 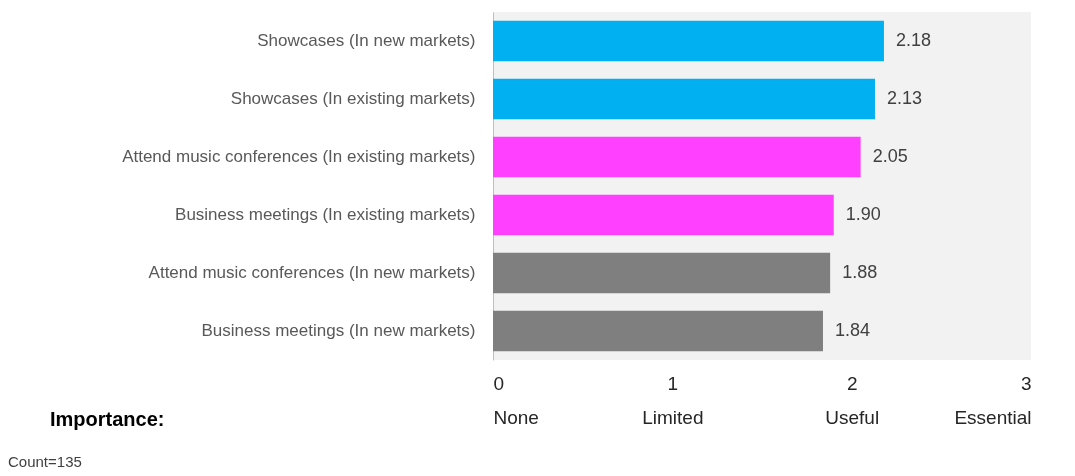 I want to click on y-tick-label: Attend music conferences (In existing markets), so click(x=299, y=156).